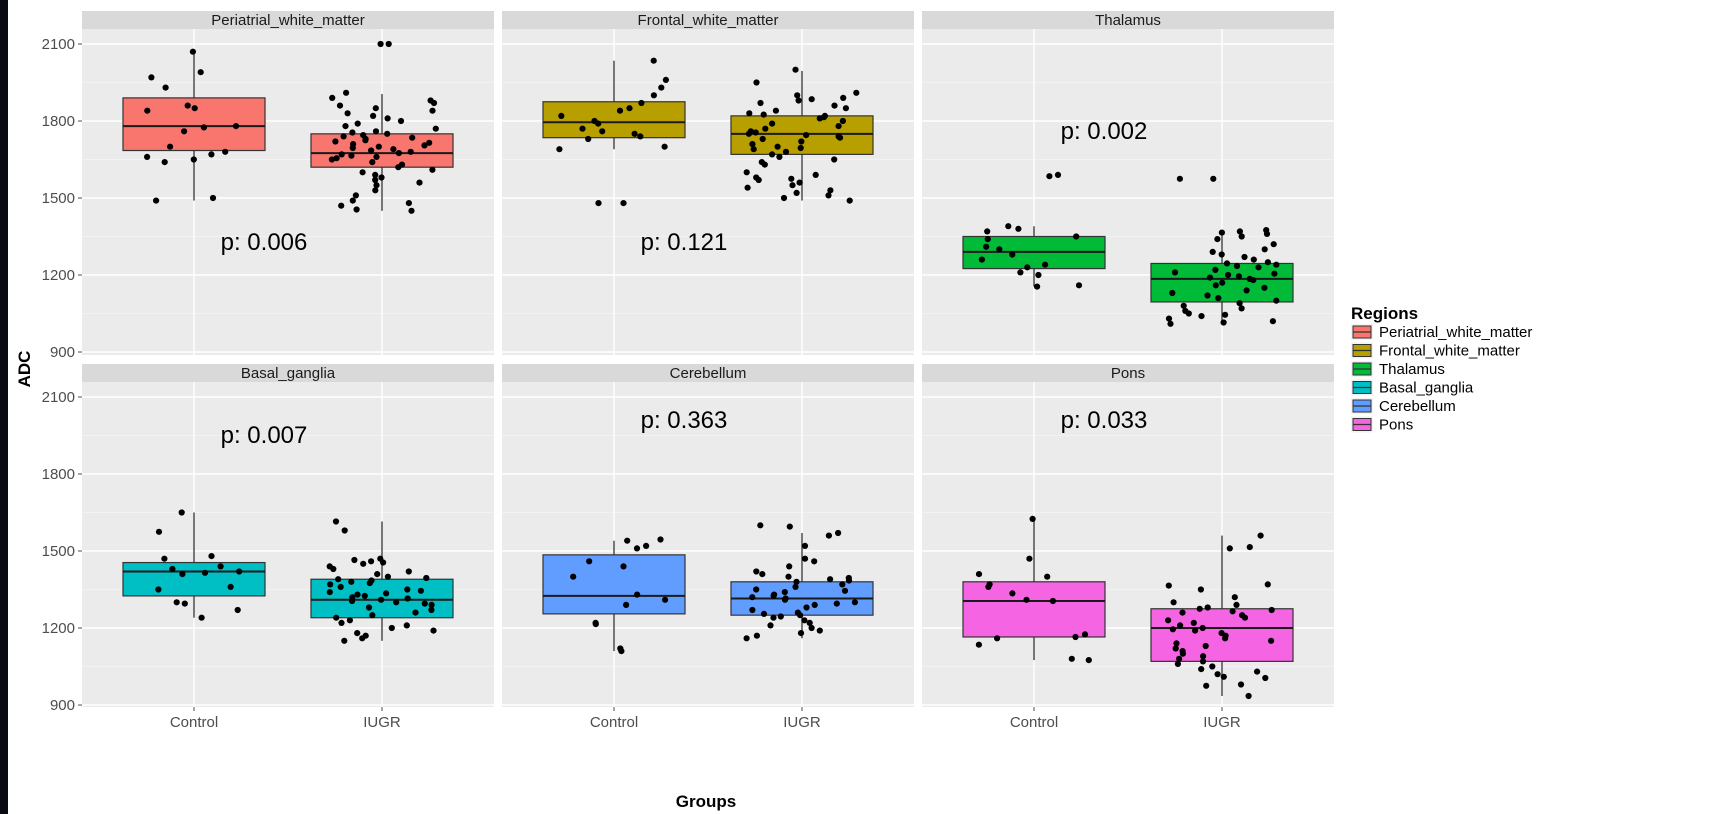 The height and width of the screenshot is (814, 1719). I want to click on panel-background, so click(288, 192).